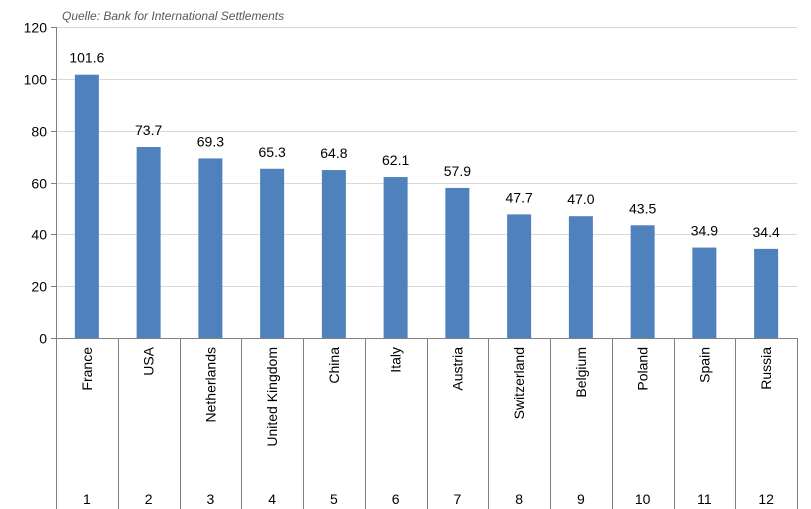 This screenshot has height=509, width=811. I want to click on x-tick-label: Poland, so click(643, 369).